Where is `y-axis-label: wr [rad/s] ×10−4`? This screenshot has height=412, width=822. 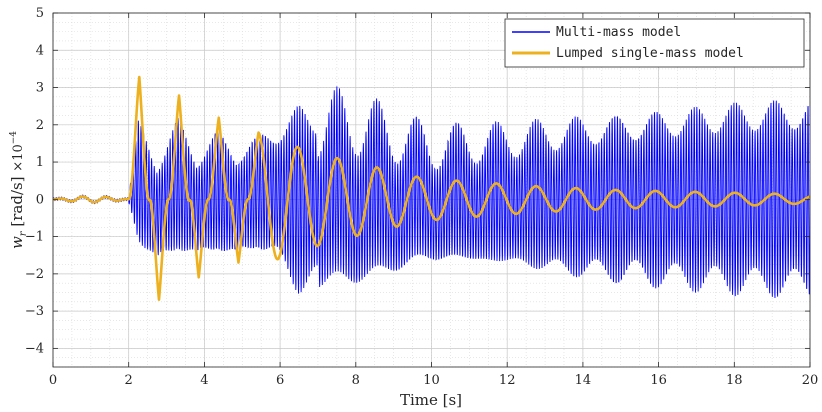 y-axis-label: wr [rad/s] ×10−4 is located at coordinates (18, 190).